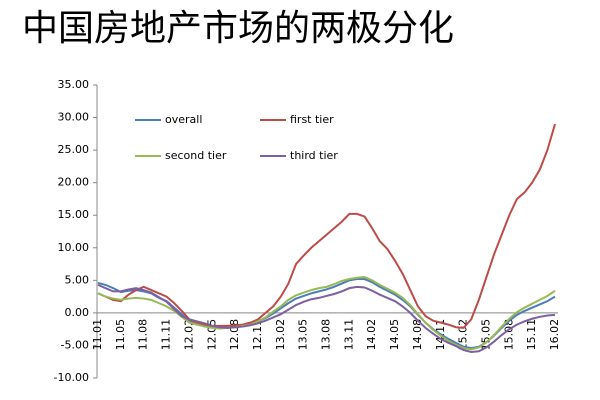 The width and height of the screenshot is (600, 400). Describe the element at coordinates (554, 335) in the screenshot. I see `x-tick-label: 16.02` at that location.